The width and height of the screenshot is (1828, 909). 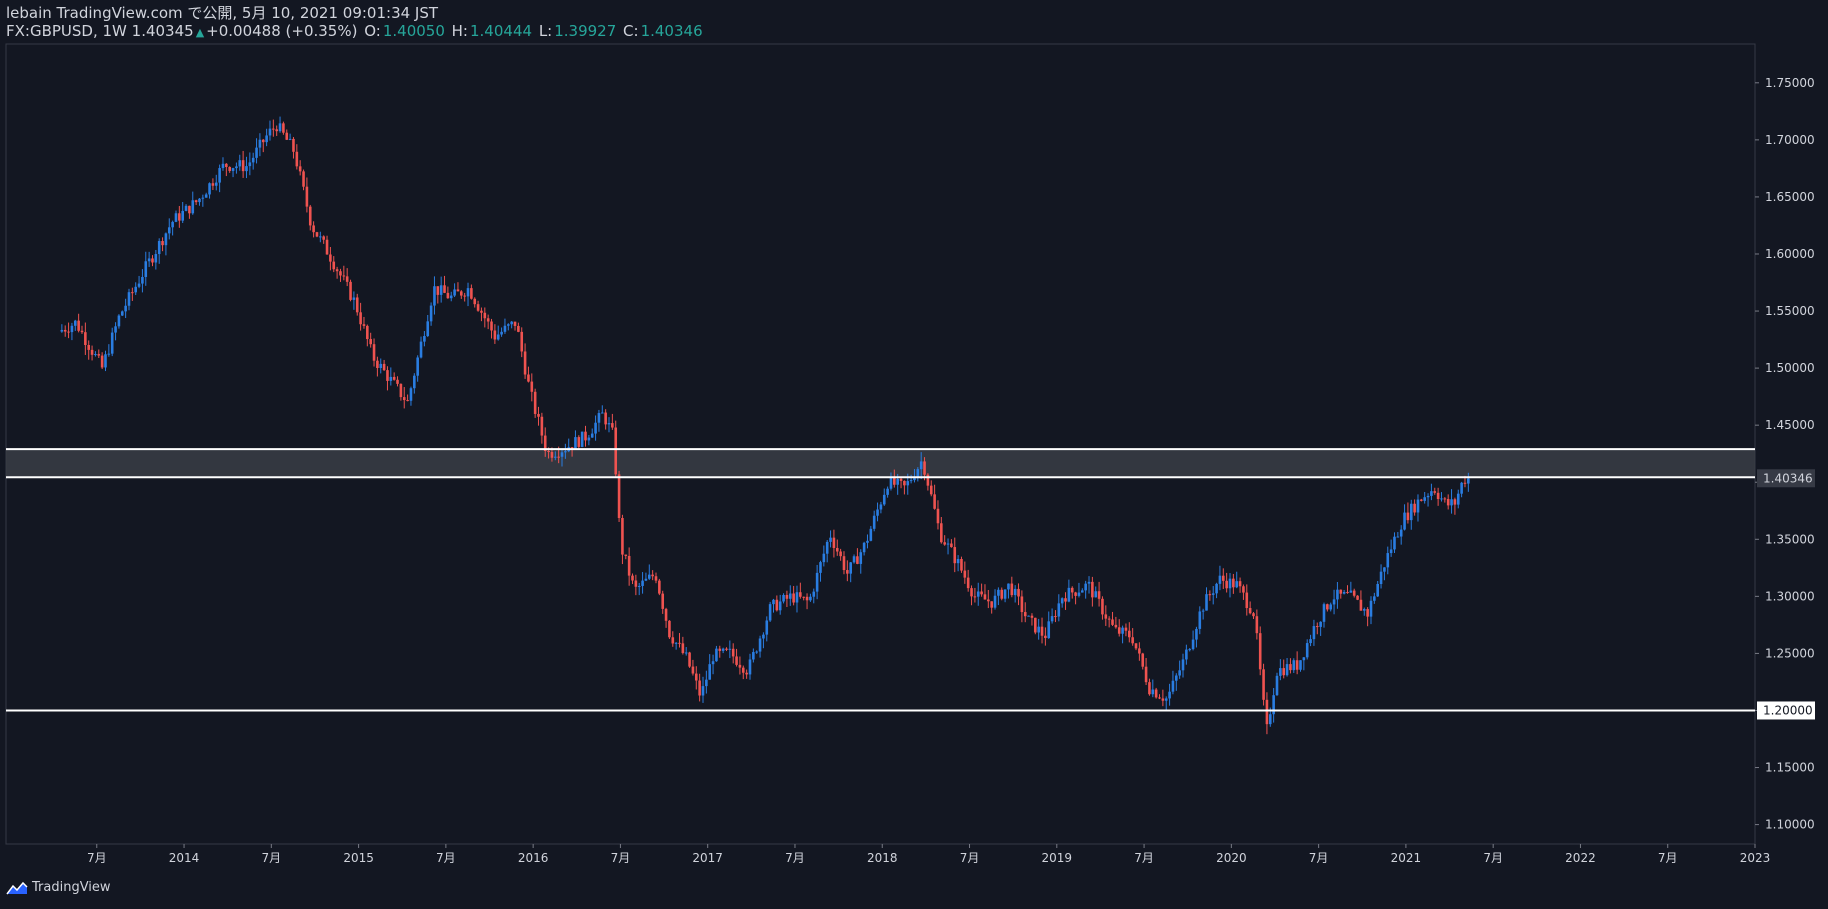 I want to click on high-label: H:, so click(x=459, y=31).